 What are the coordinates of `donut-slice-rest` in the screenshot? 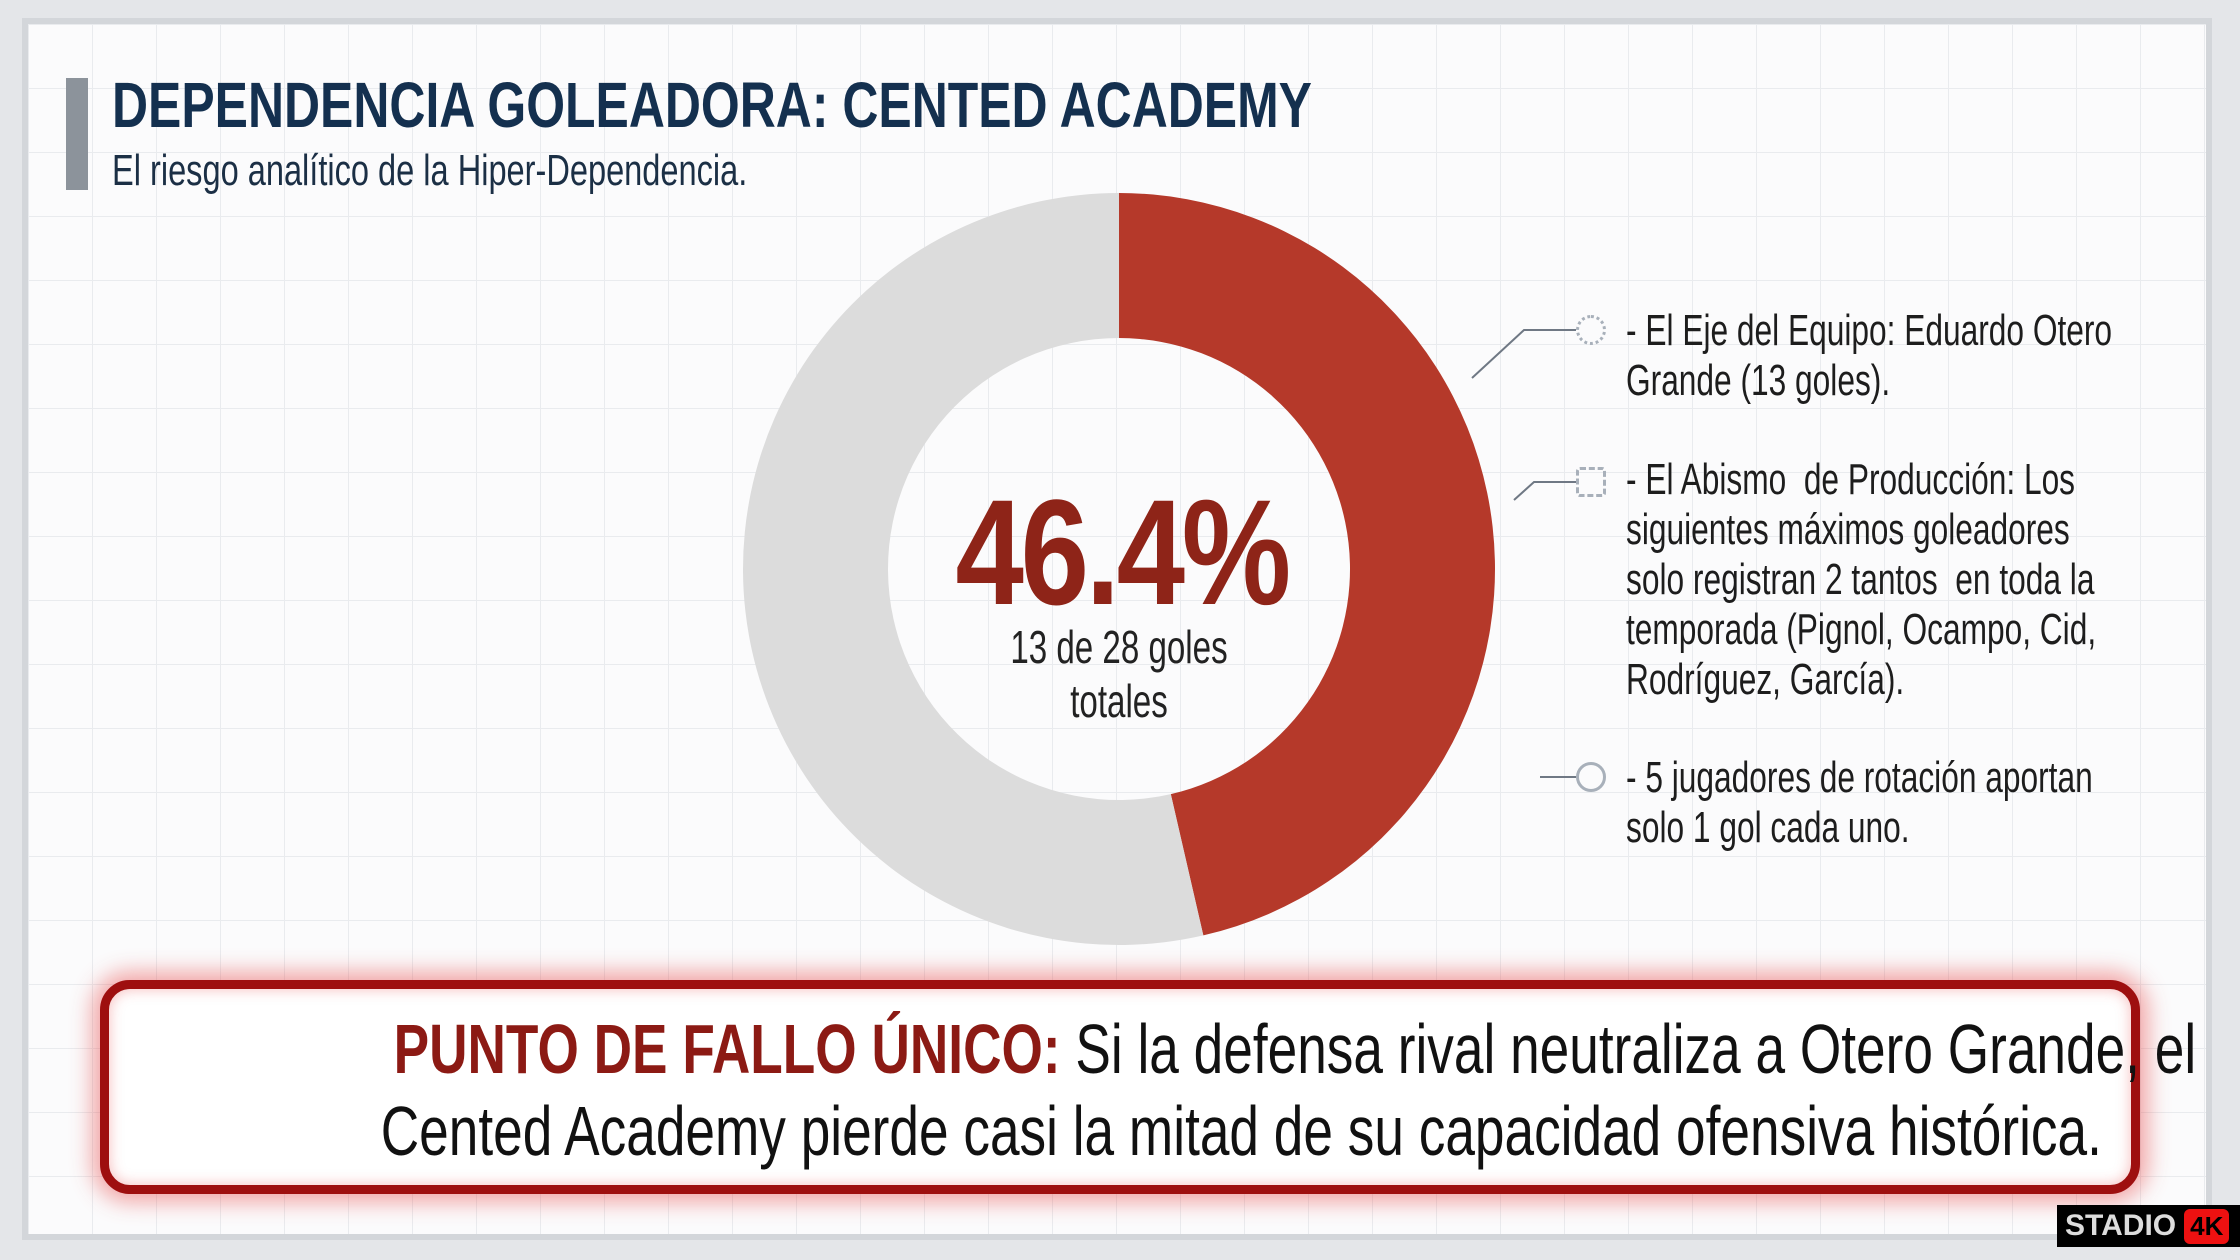 It's located at (973, 569).